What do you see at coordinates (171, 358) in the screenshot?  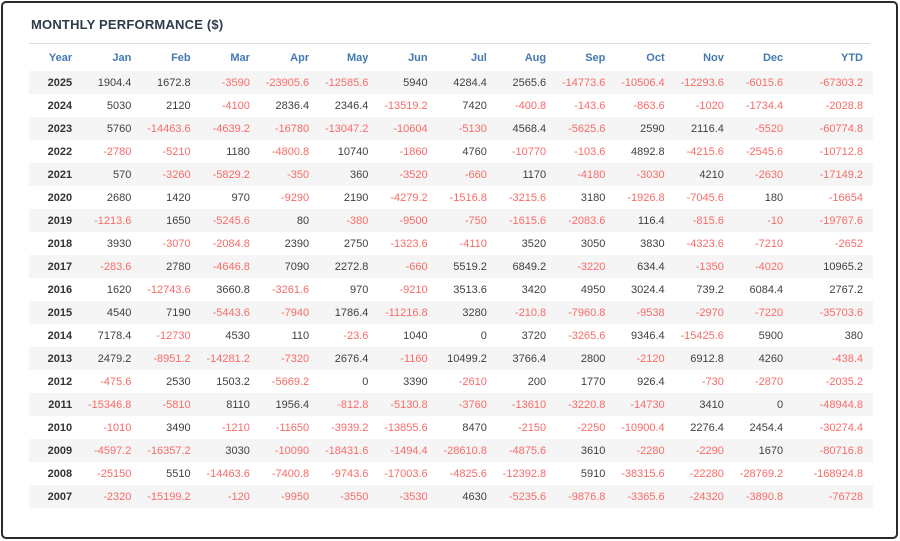 I see `month-value-cell: -8951.2` at bounding box center [171, 358].